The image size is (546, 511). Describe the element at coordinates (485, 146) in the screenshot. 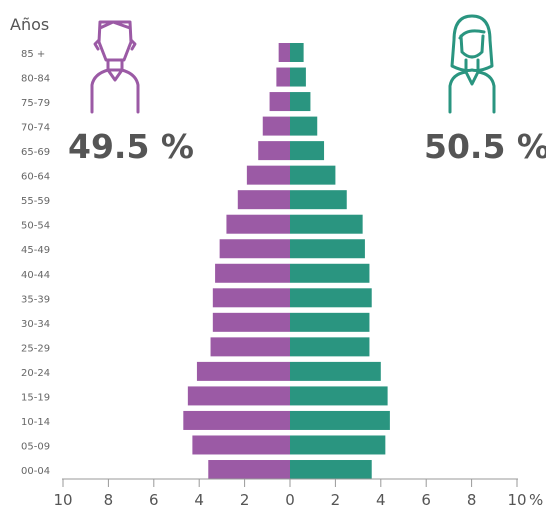

I see `female-percentage: 50.5 %` at that location.